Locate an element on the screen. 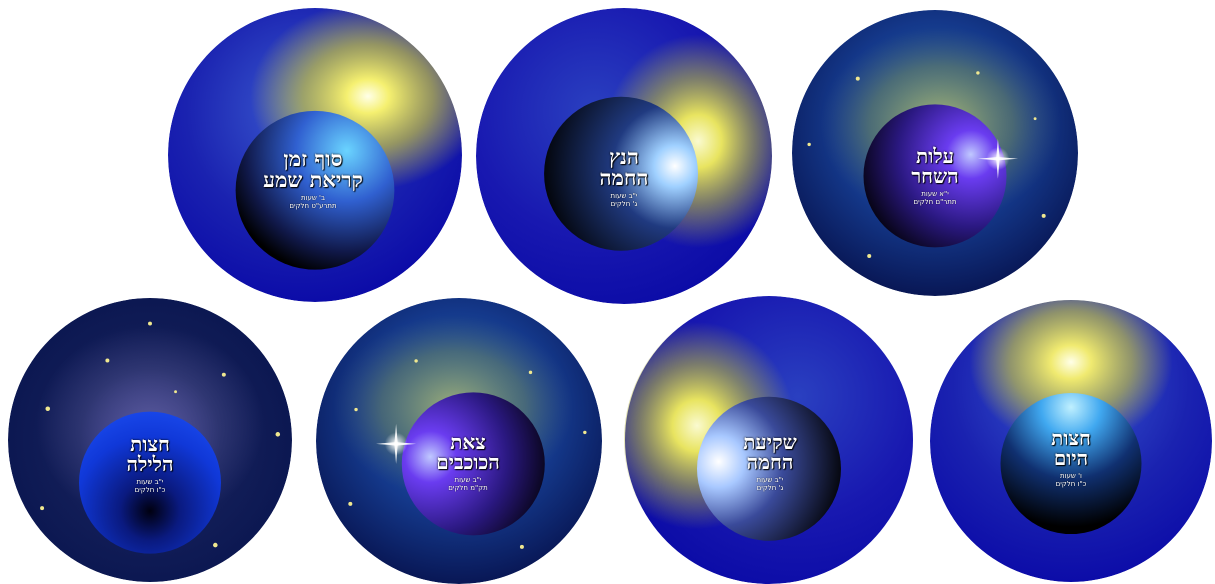  dial-chatzot-hayom: חצות היום ו' שעות כ"ו חלקים is located at coordinates (1071, 441).